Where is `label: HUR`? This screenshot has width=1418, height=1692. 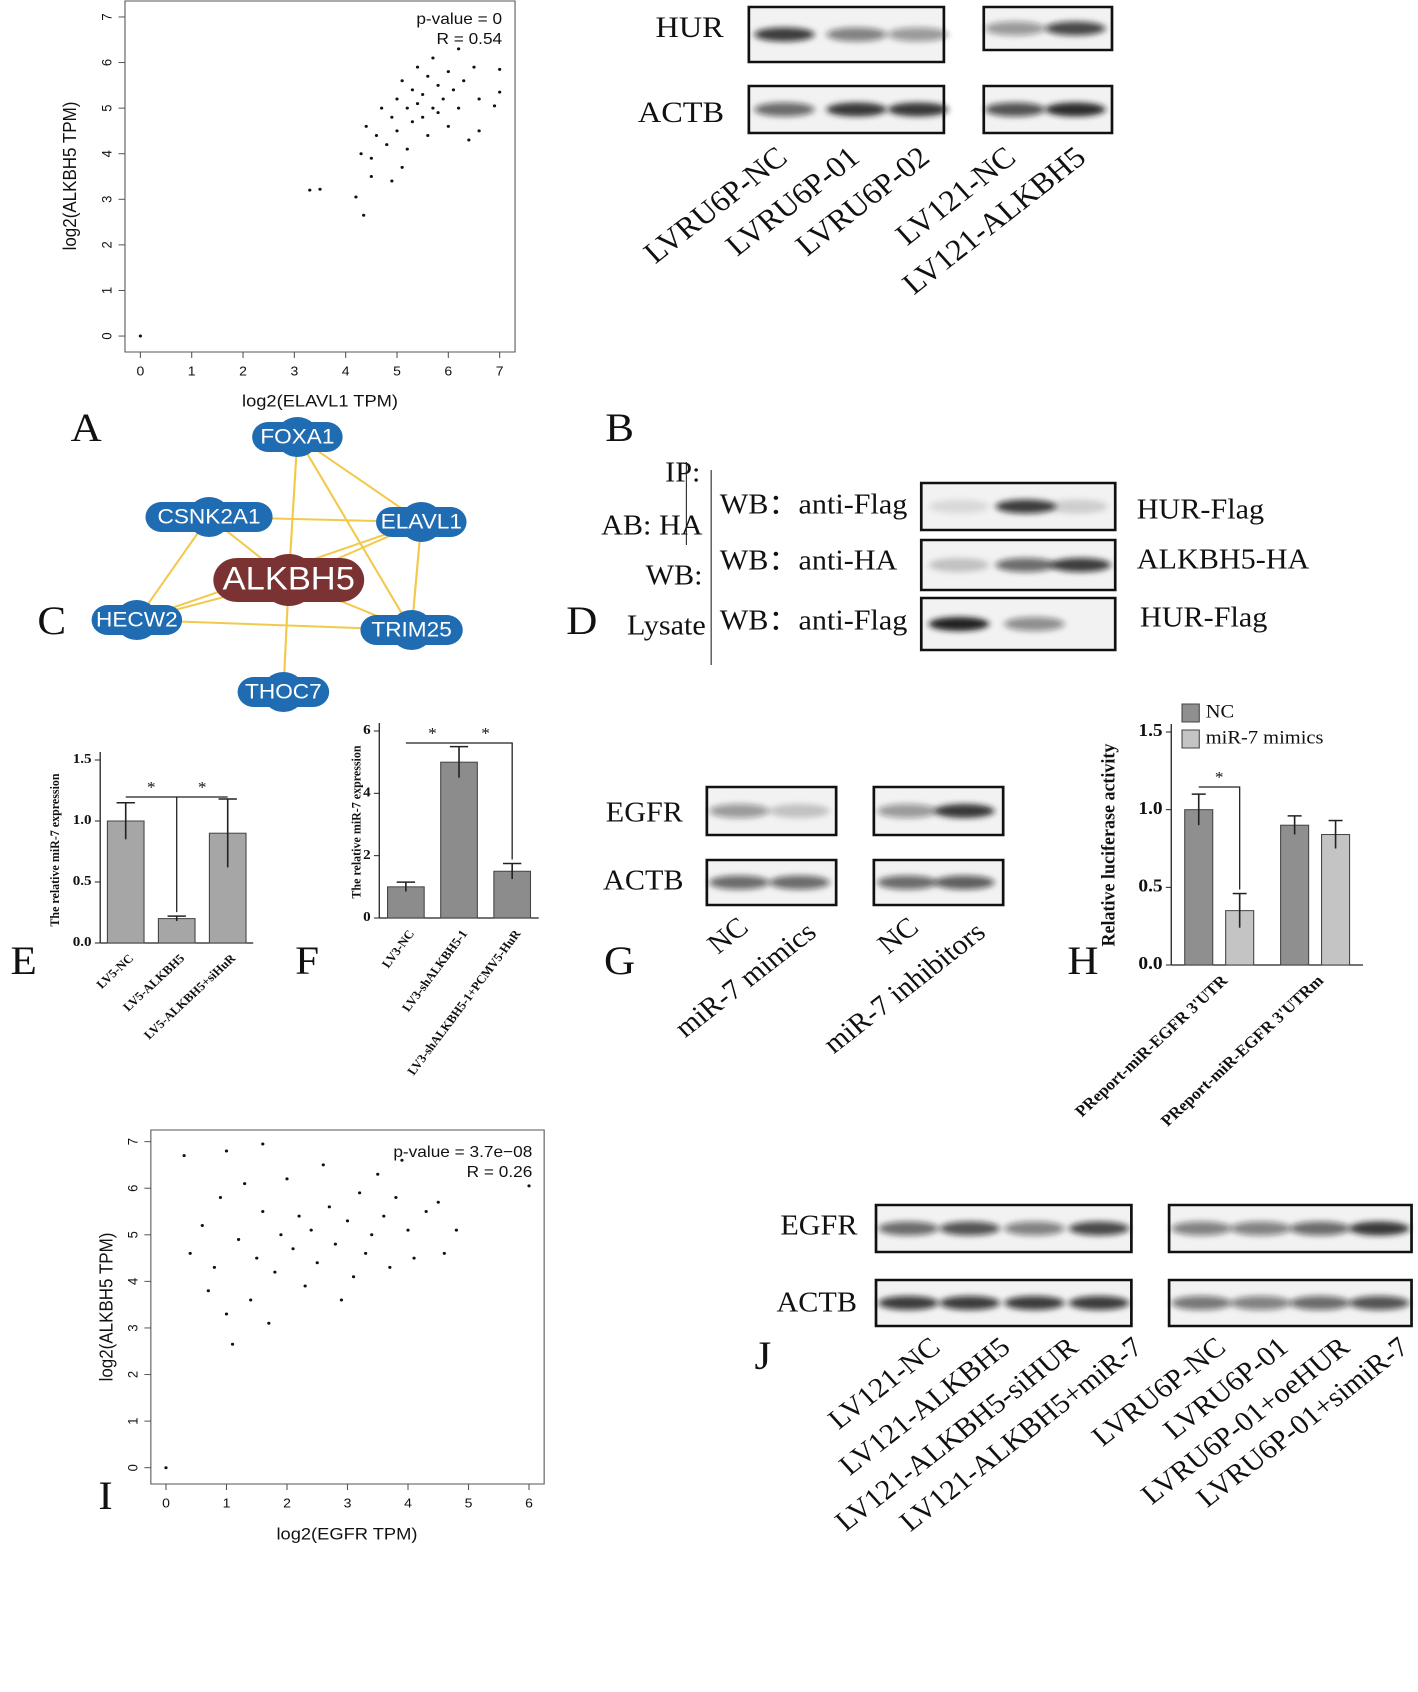
label: HUR is located at coordinates (689, 27).